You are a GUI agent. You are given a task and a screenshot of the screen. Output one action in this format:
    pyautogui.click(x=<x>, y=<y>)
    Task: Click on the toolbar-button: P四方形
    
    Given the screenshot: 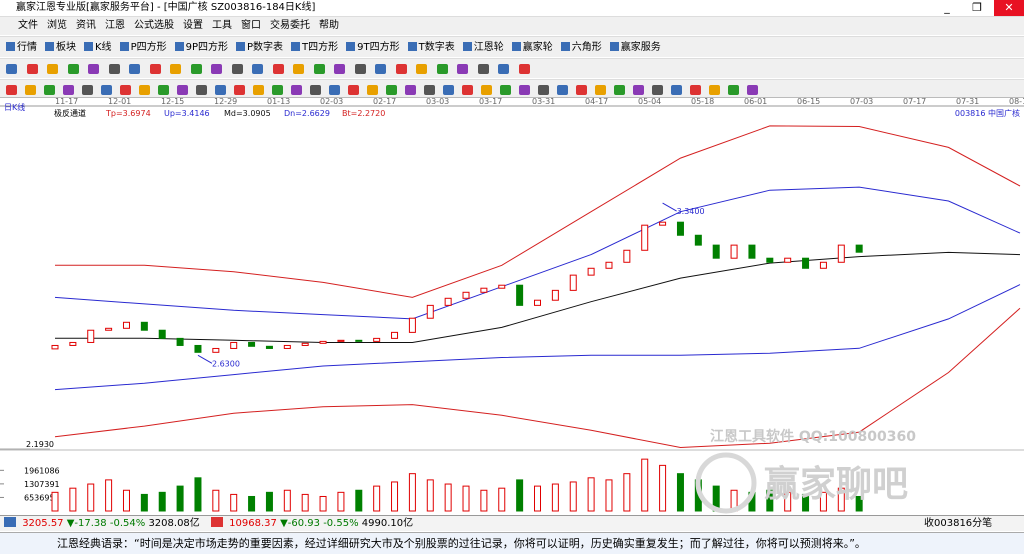 What is the action you would take?
    pyautogui.click(x=143, y=47)
    